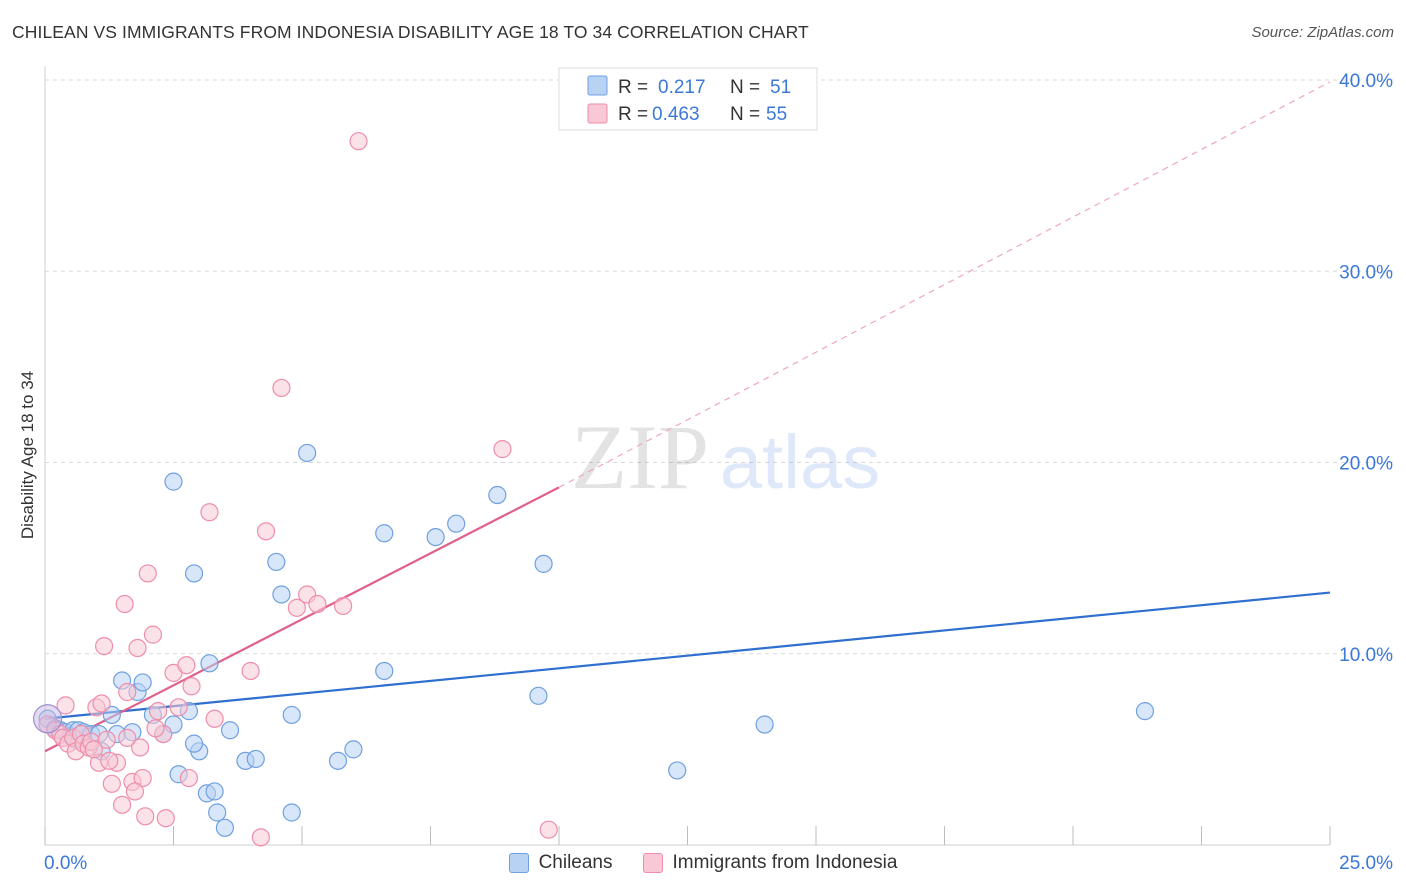  What do you see at coordinates (1366, 81) in the screenshot?
I see `y-tick-label: 40.0%` at bounding box center [1366, 81].